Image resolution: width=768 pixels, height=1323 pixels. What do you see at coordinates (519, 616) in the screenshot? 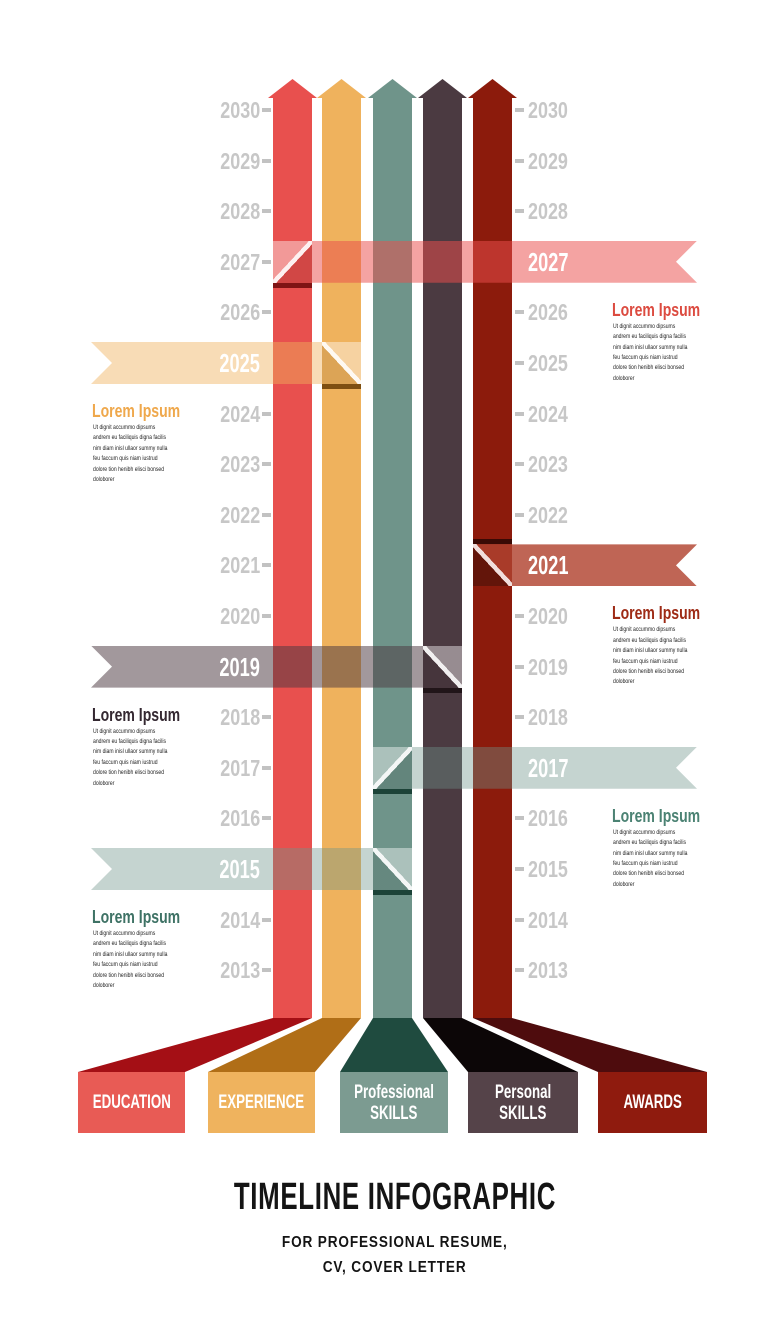
I see `year-tick-right-2020` at bounding box center [519, 616].